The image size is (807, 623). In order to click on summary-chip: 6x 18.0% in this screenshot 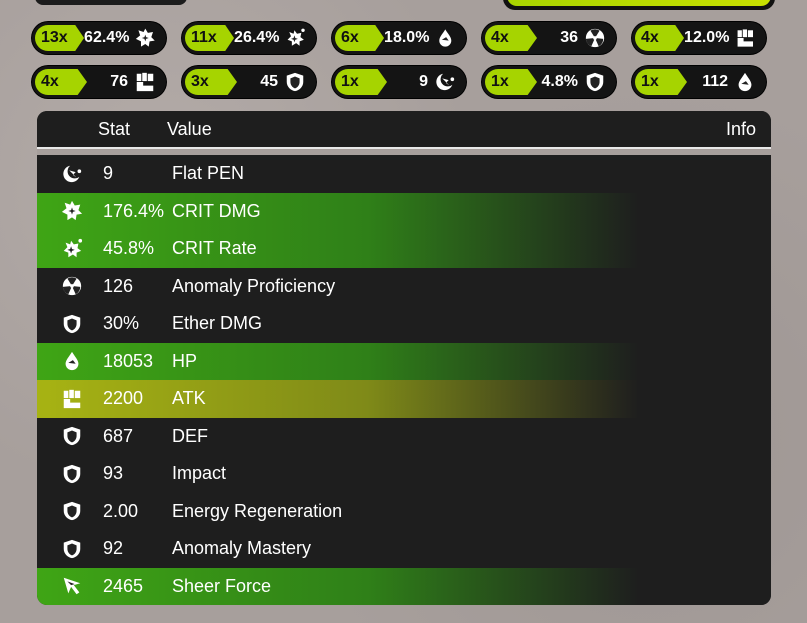, I will do `click(399, 38)`.